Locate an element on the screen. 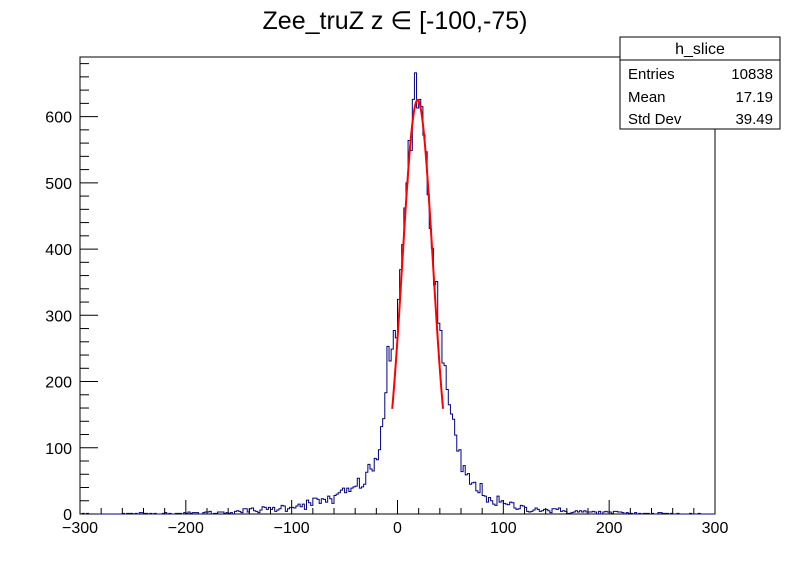 The height and width of the screenshot is (572, 796). y-tick-label: 600 is located at coordinates (58, 118).